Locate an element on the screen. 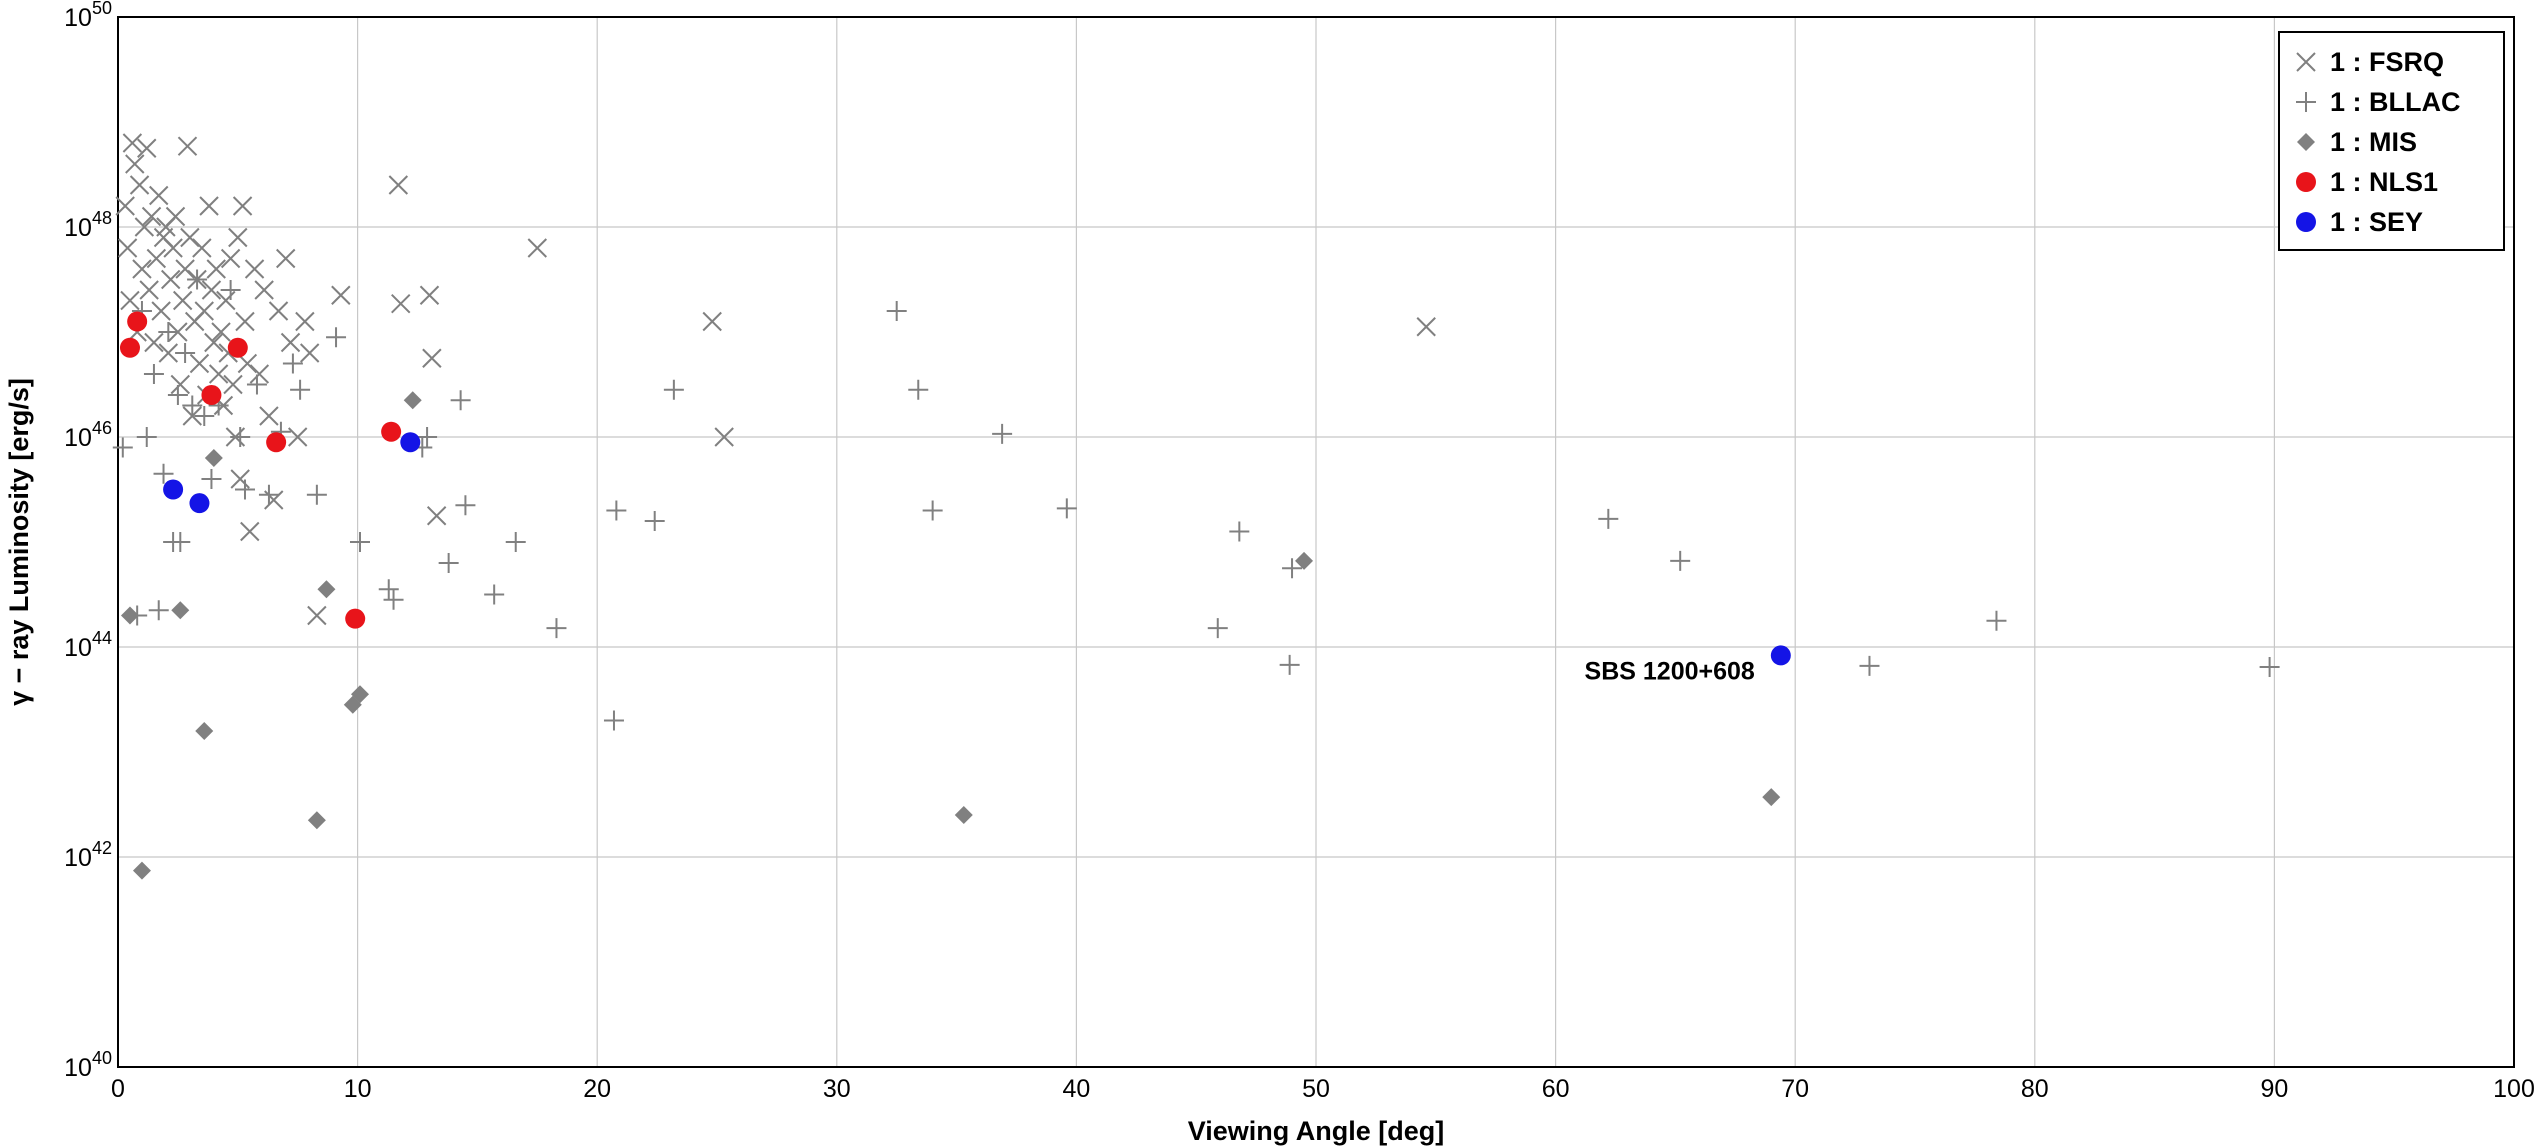  y-axis-title: γ − ray Luminosity [erg/s] is located at coordinates (19, 542).